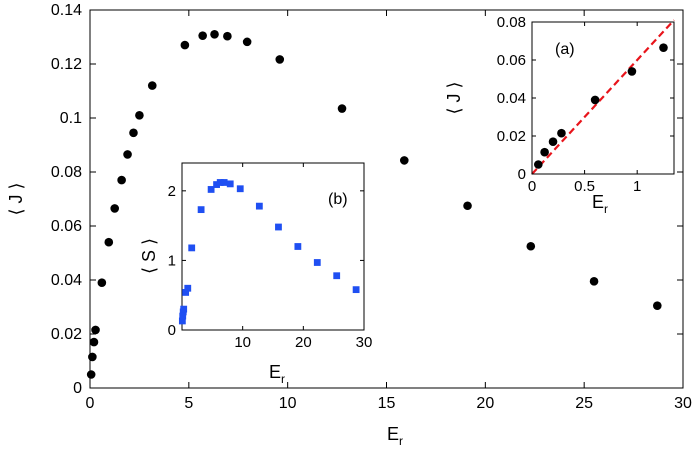 The image size is (700, 457). I want to click on main-x-tick-label: 15, so click(387, 403).